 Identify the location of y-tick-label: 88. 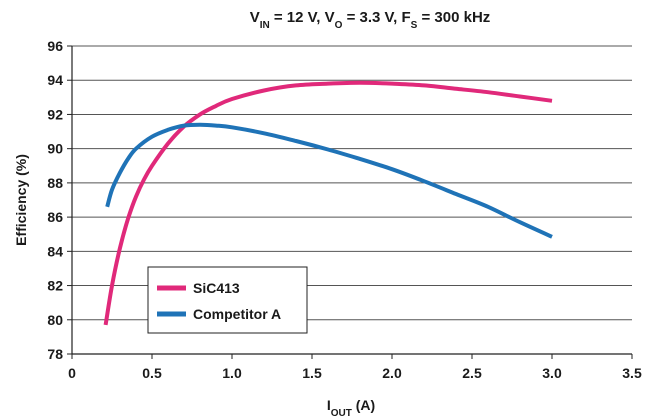
(55, 183).